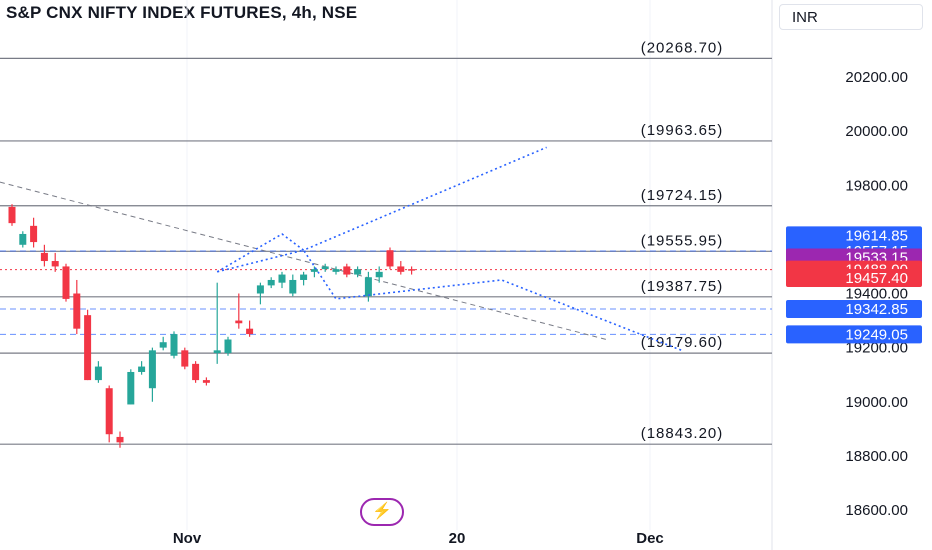 Image resolution: width=932 pixels, height=550 pixels. What do you see at coordinates (182, 12) in the screenshot?
I see `chart-title: S&P CNX NIFTY INDEX FUTURES, 4h, NSE` at bounding box center [182, 12].